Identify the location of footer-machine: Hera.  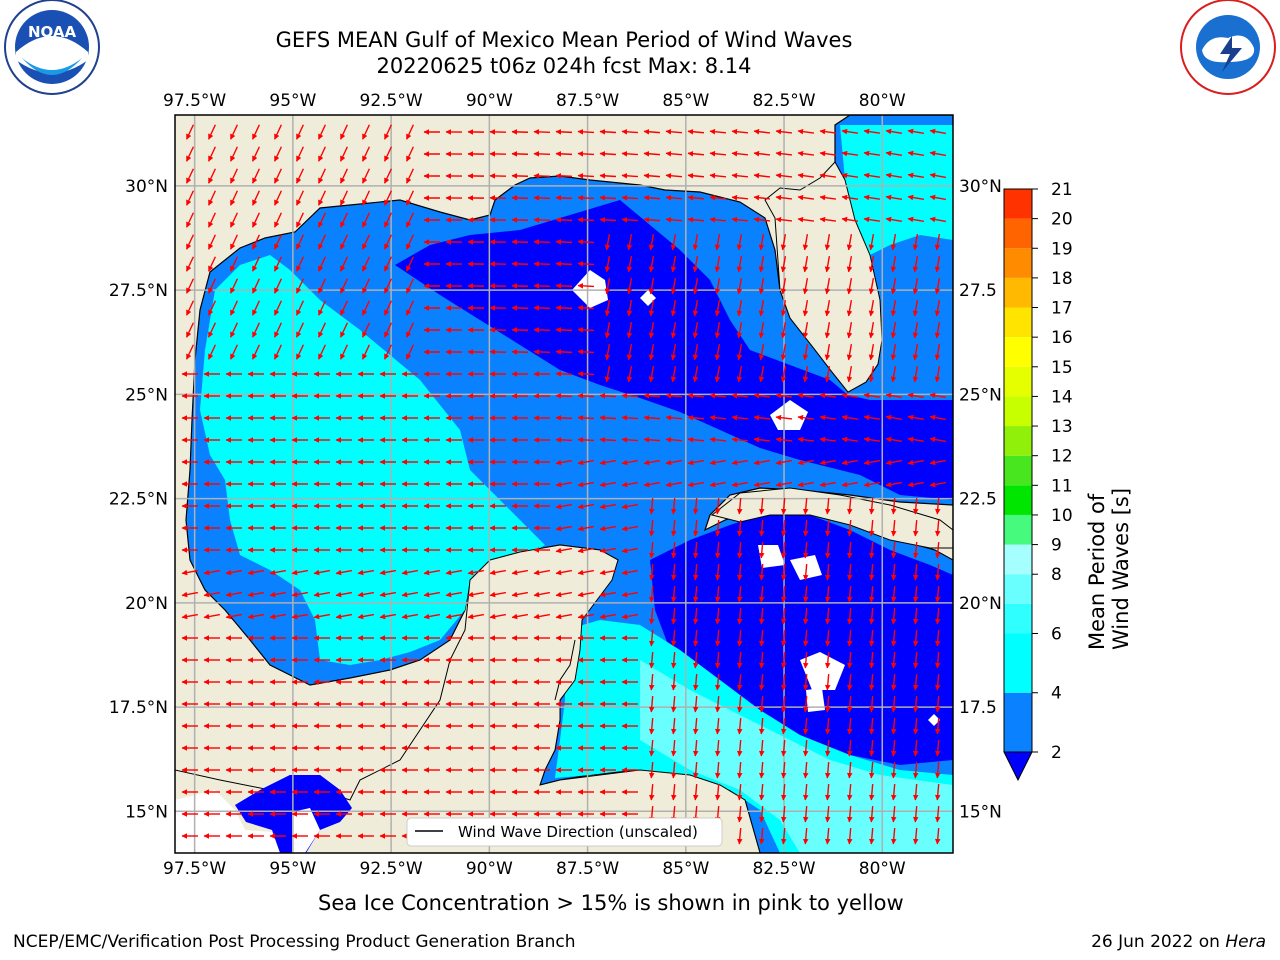
(1245, 942).